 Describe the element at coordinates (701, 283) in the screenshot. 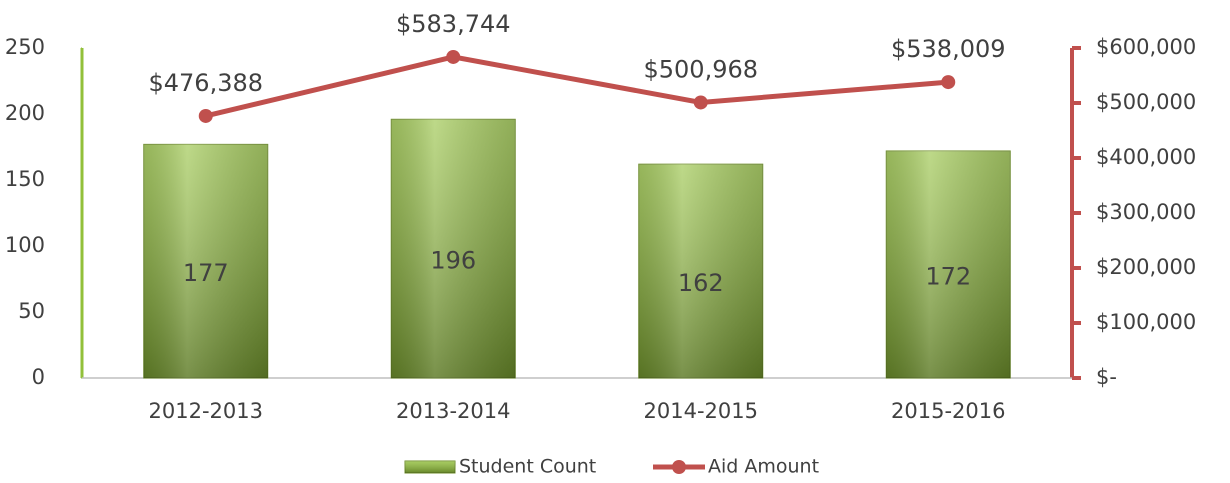

I see `bar-value-label: 162` at that location.